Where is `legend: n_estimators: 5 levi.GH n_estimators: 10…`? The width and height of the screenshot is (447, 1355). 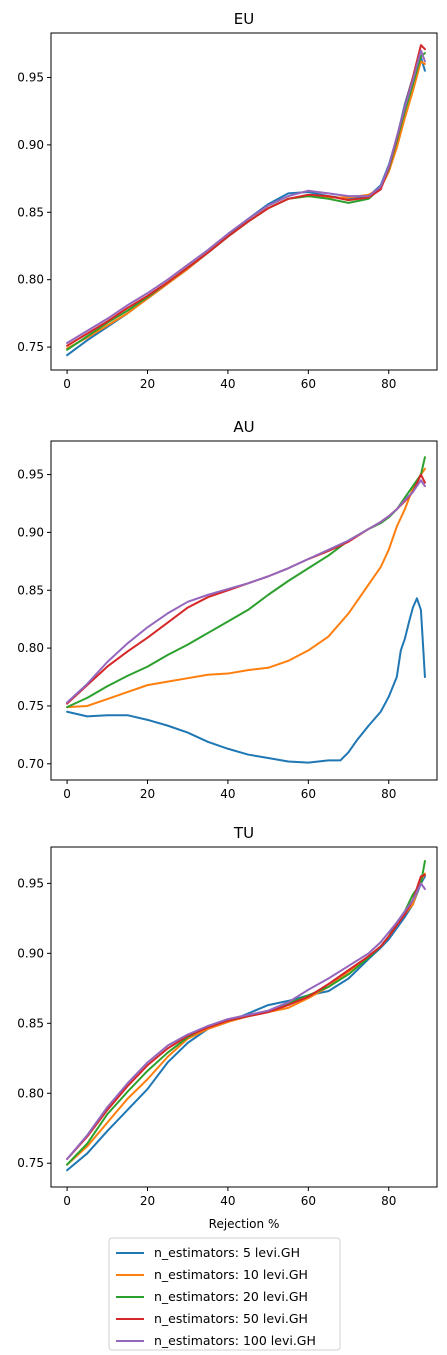
legend: n_estimators: 5 levi.GH n_estimators: 10… is located at coordinates (224, 1294).